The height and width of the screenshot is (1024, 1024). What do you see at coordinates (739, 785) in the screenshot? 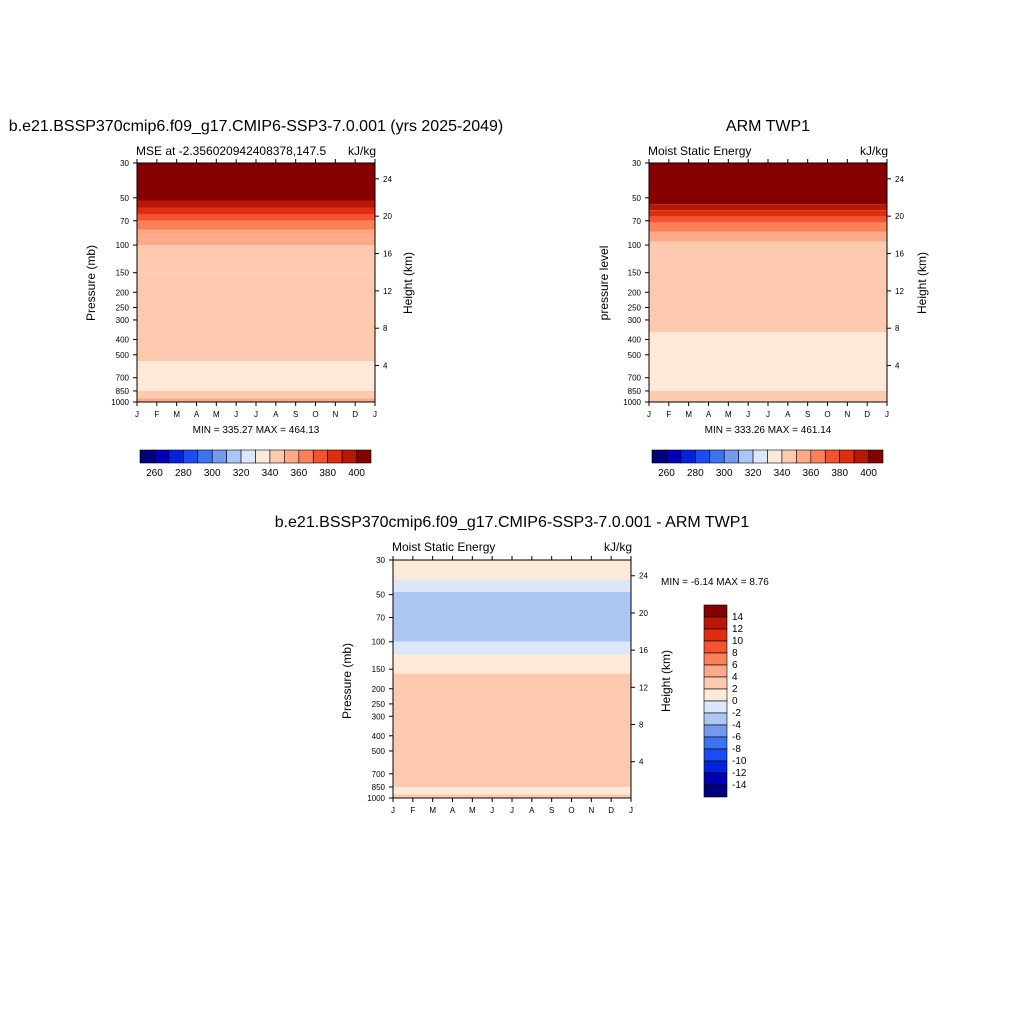
I see `colorbar-label: -14` at bounding box center [739, 785].